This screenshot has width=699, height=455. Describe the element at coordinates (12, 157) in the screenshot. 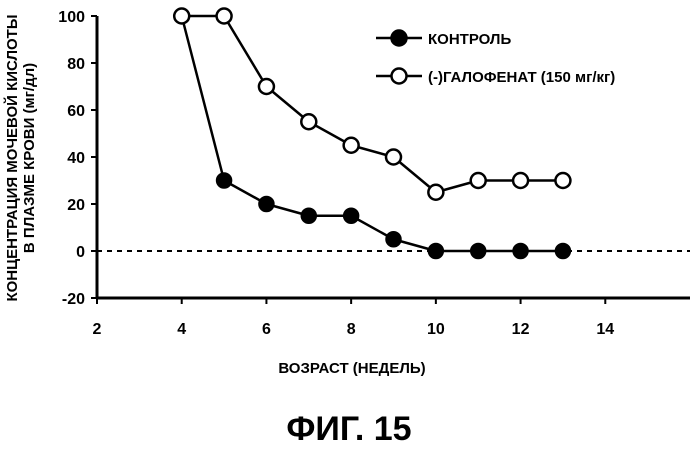

I see `y-axis-label-line1: КОНЦЕНТРАЦИЯ МОЧЕВОЙ КИСЛОТЫ` at that location.